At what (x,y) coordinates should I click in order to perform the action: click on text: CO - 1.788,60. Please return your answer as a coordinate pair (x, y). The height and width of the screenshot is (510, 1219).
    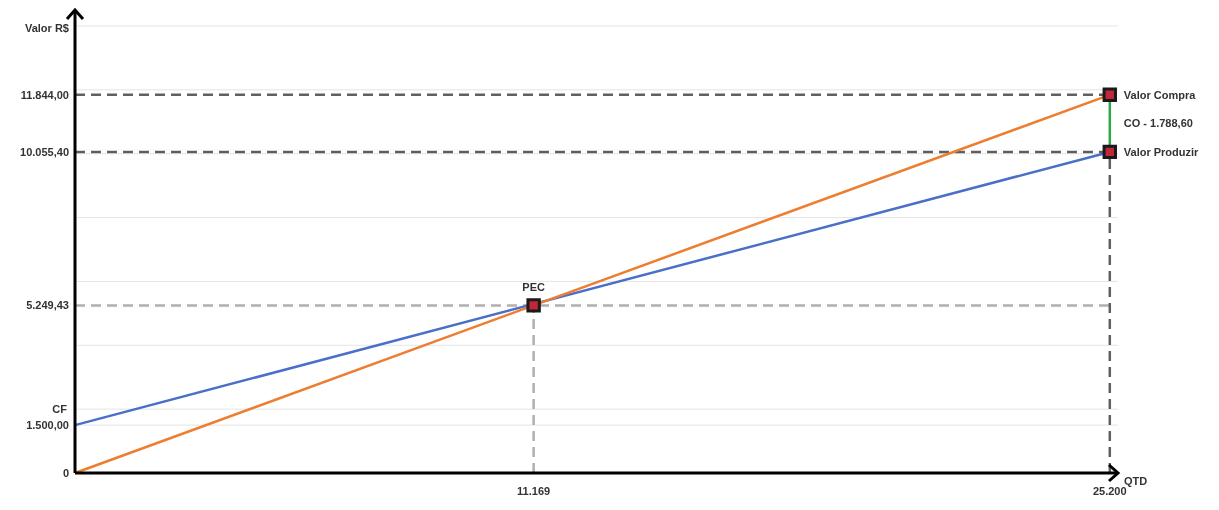
    Looking at the image, I should click on (1158, 123).